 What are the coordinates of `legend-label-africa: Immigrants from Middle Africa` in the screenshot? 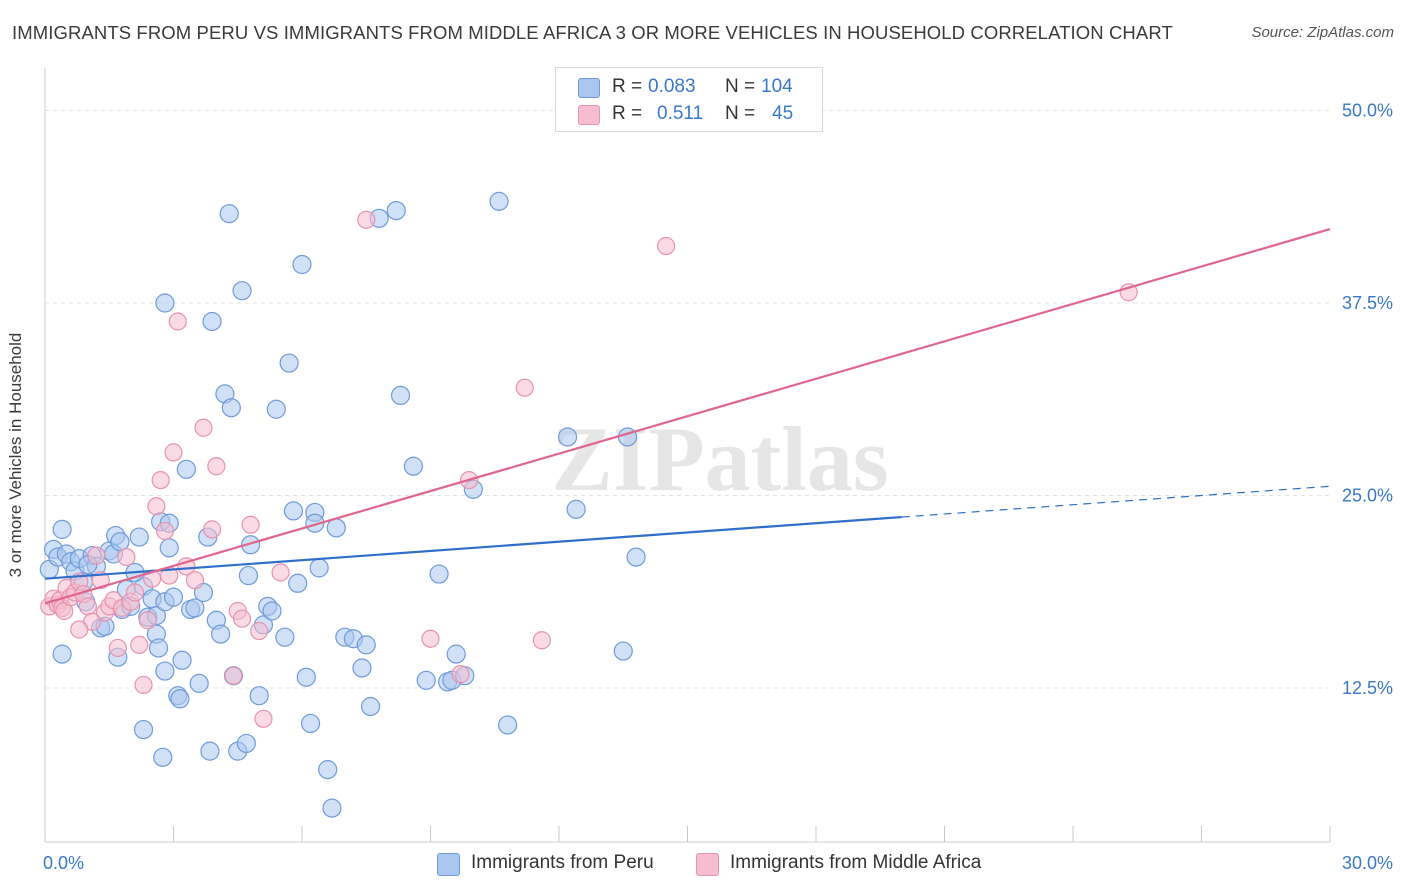 It's located at (856, 862).